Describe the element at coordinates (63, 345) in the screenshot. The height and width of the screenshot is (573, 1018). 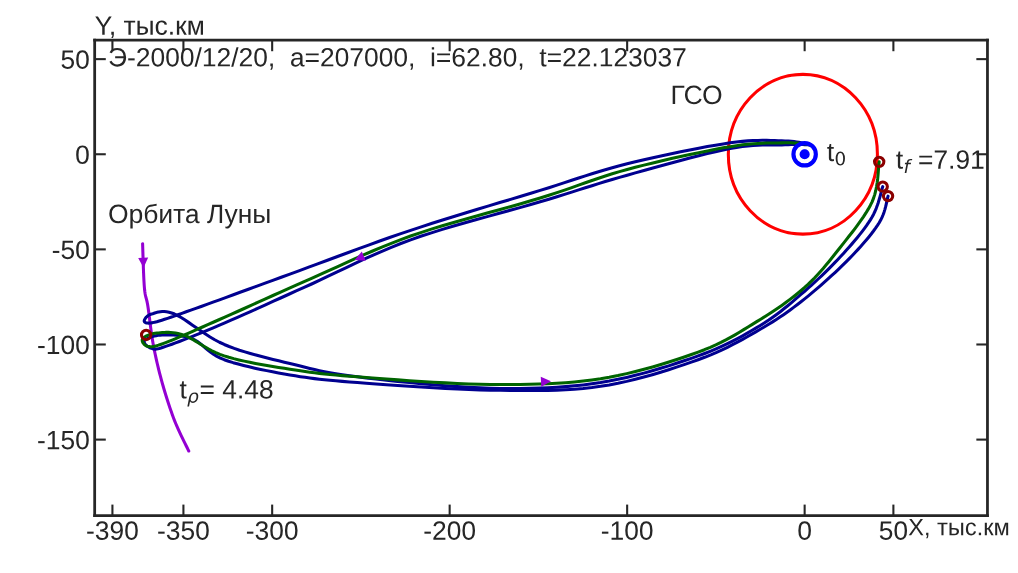
I see `y-tick-label: -100` at that location.